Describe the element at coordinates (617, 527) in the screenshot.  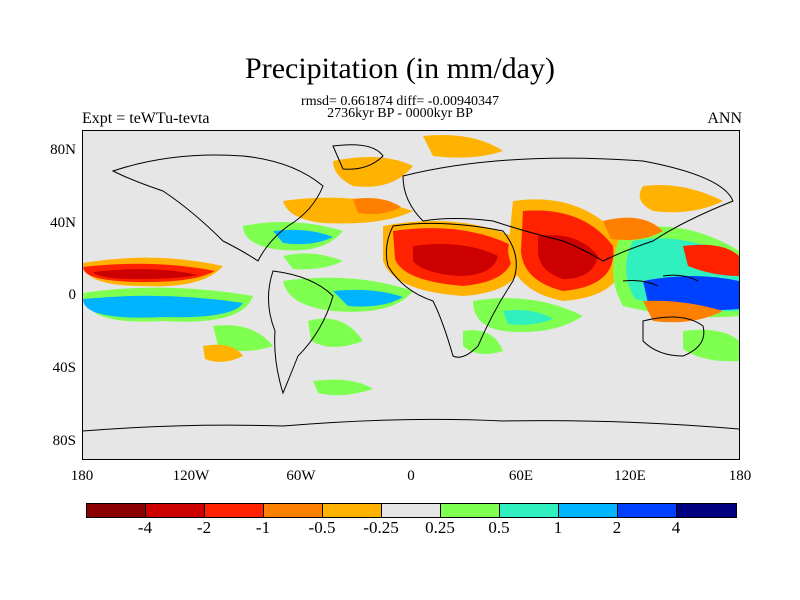
I see `colorbar-label: 2` at that location.